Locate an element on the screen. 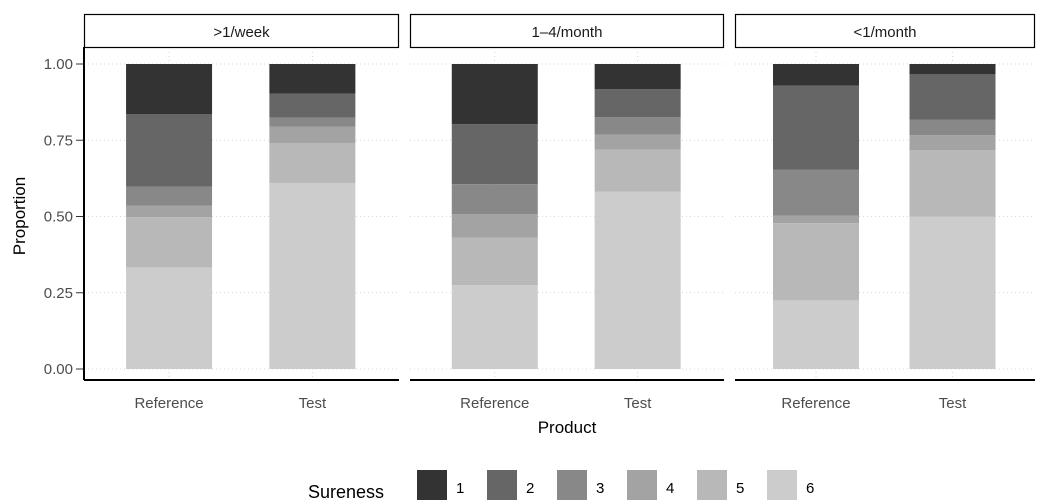 This screenshot has width=1037, height=503. y-tick-label: 0.50 is located at coordinates (58, 217).